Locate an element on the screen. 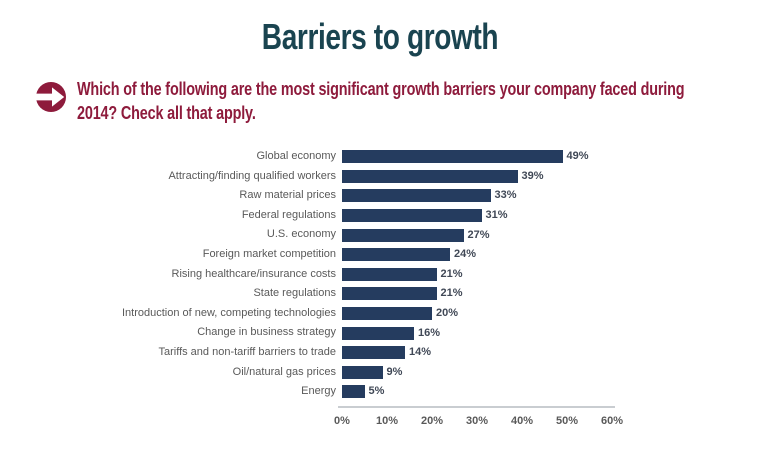  value-label: 16% is located at coordinates (429, 332).